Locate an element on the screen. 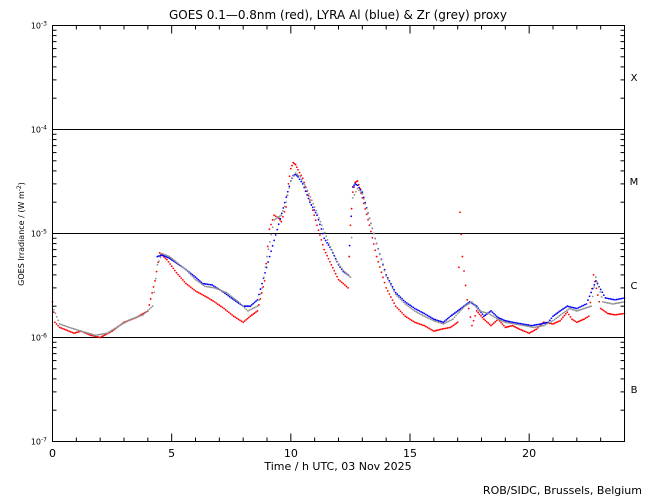 The width and height of the screenshot is (650, 500). x-tick-label: 5 is located at coordinates (171, 453).